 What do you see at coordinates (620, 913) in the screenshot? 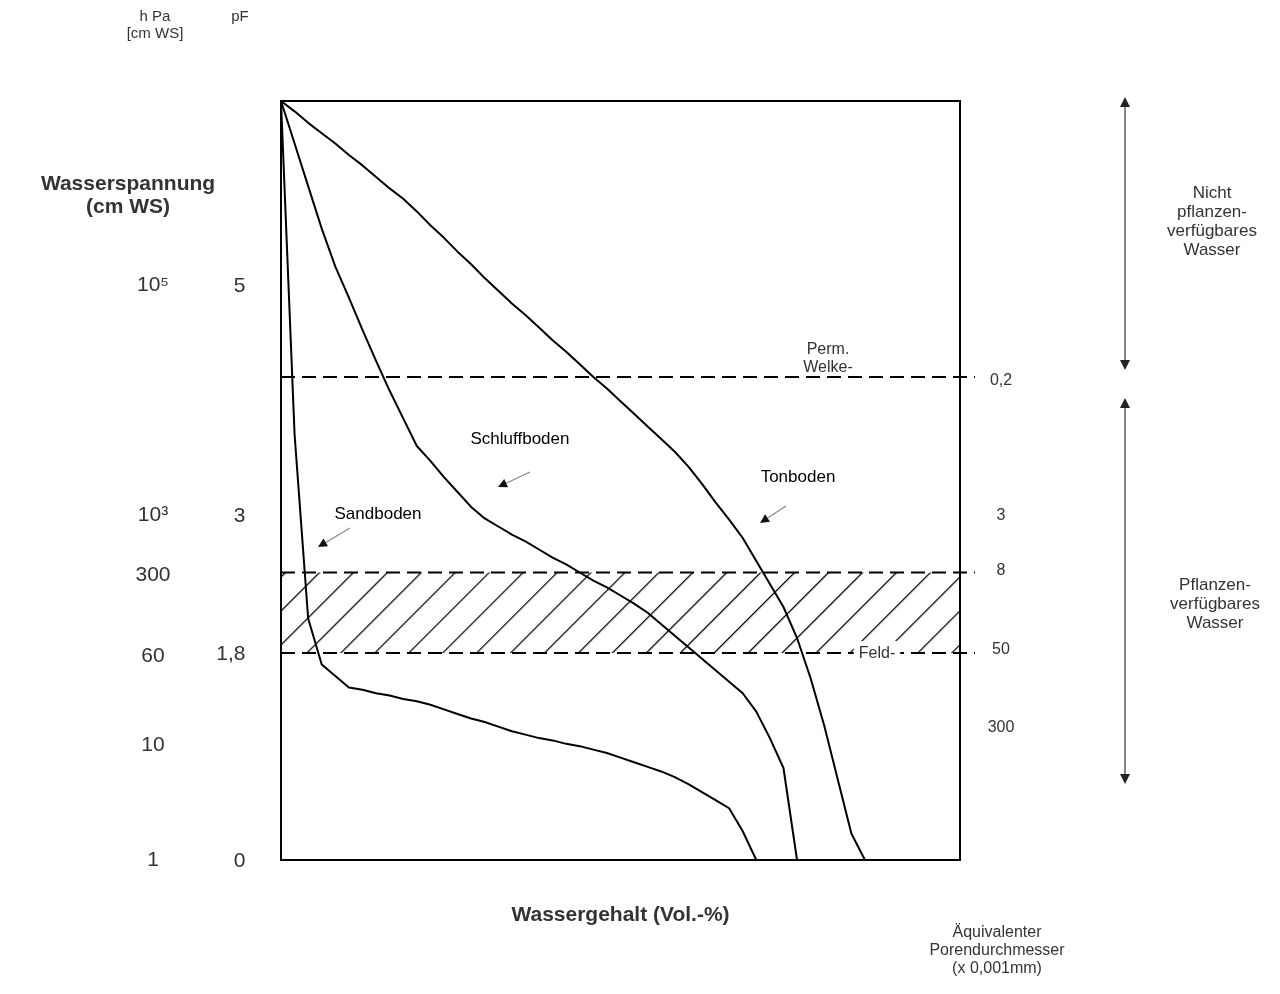
I see `x-axis-title: Wassergehalt (Vol.-%)` at bounding box center [620, 913].